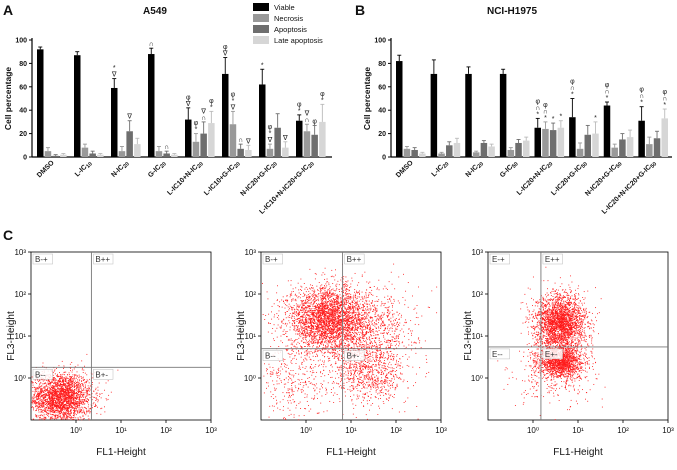 The height and width of the screenshot is (470, 677). Describe the element at coordinates (241, 336) in the screenshot. I see `y-axis-label: FL3-Height` at that location.